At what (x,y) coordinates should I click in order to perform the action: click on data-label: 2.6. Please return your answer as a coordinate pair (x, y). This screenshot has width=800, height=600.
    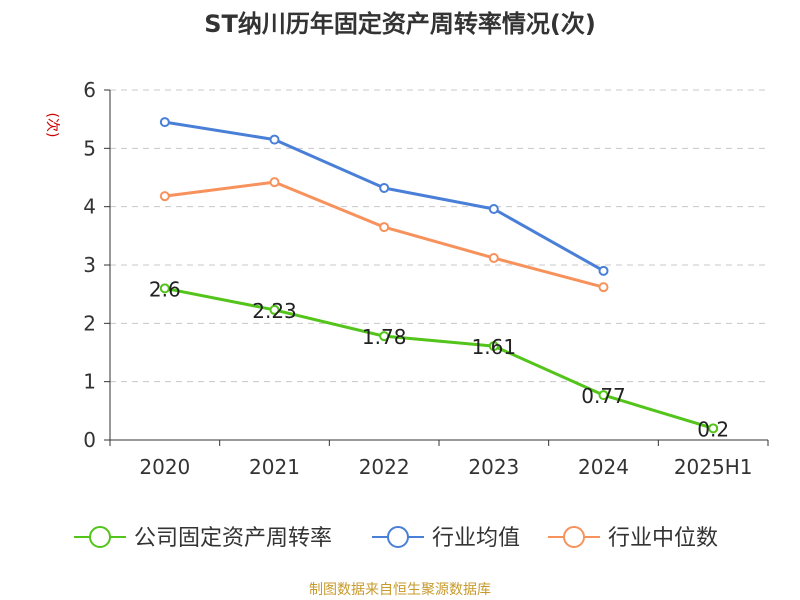
    Looking at the image, I should click on (165, 289).